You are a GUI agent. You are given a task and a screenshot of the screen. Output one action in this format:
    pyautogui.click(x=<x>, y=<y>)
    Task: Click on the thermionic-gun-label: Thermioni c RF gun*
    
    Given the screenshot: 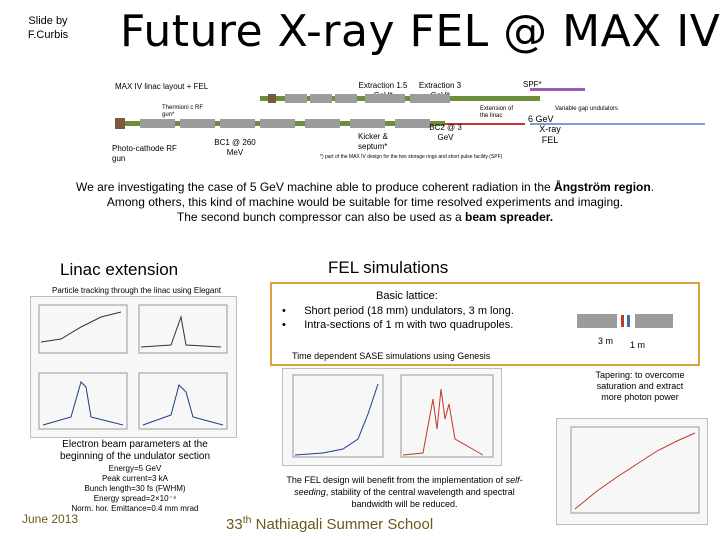 What is the action you would take?
    pyautogui.click(x=183, y=111)
    